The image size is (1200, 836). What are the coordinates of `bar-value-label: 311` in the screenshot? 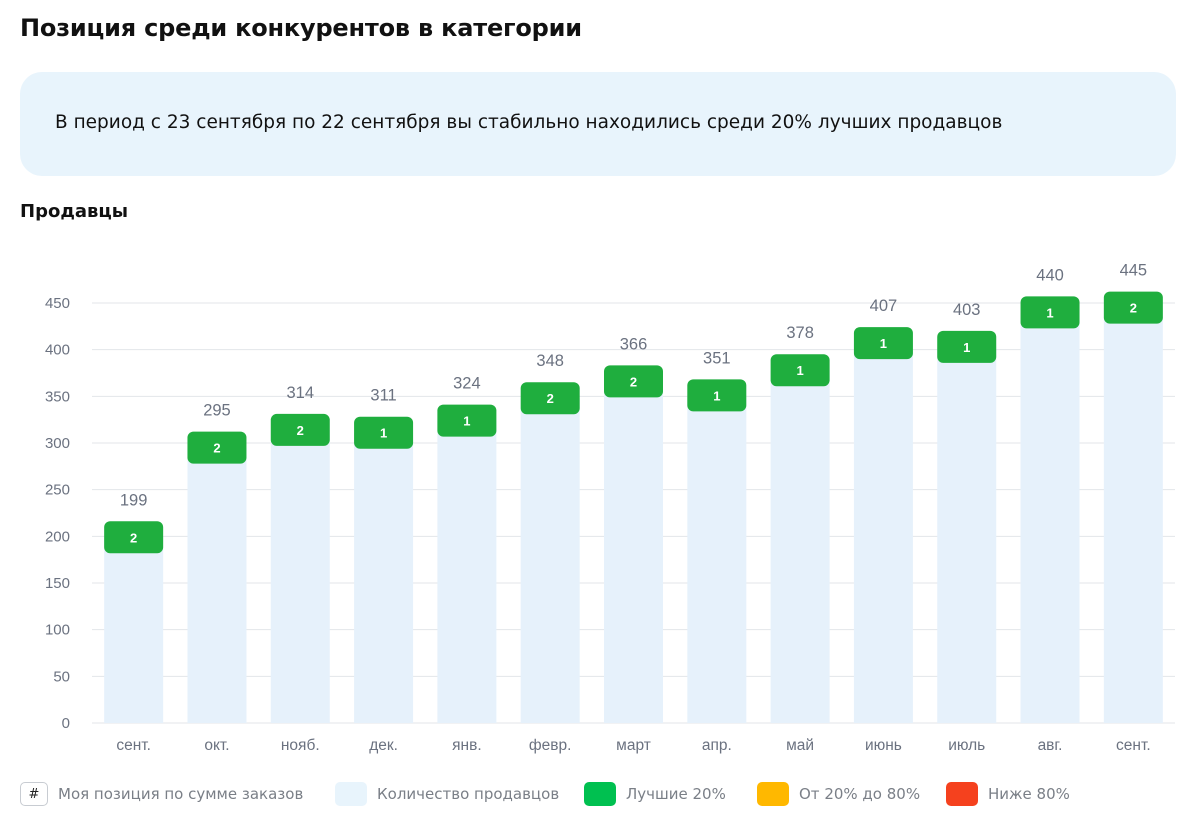 It's located at (383, 396).